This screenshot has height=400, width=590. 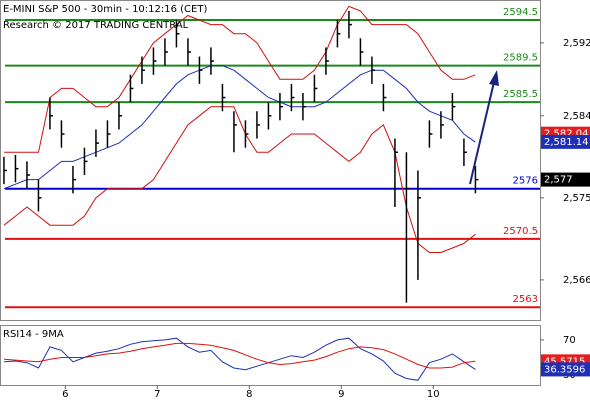 What do you see at coordinates (576, 280) in the screenshot?
I see `y-tick-label: 2,566` at bounding box center [576, 280].